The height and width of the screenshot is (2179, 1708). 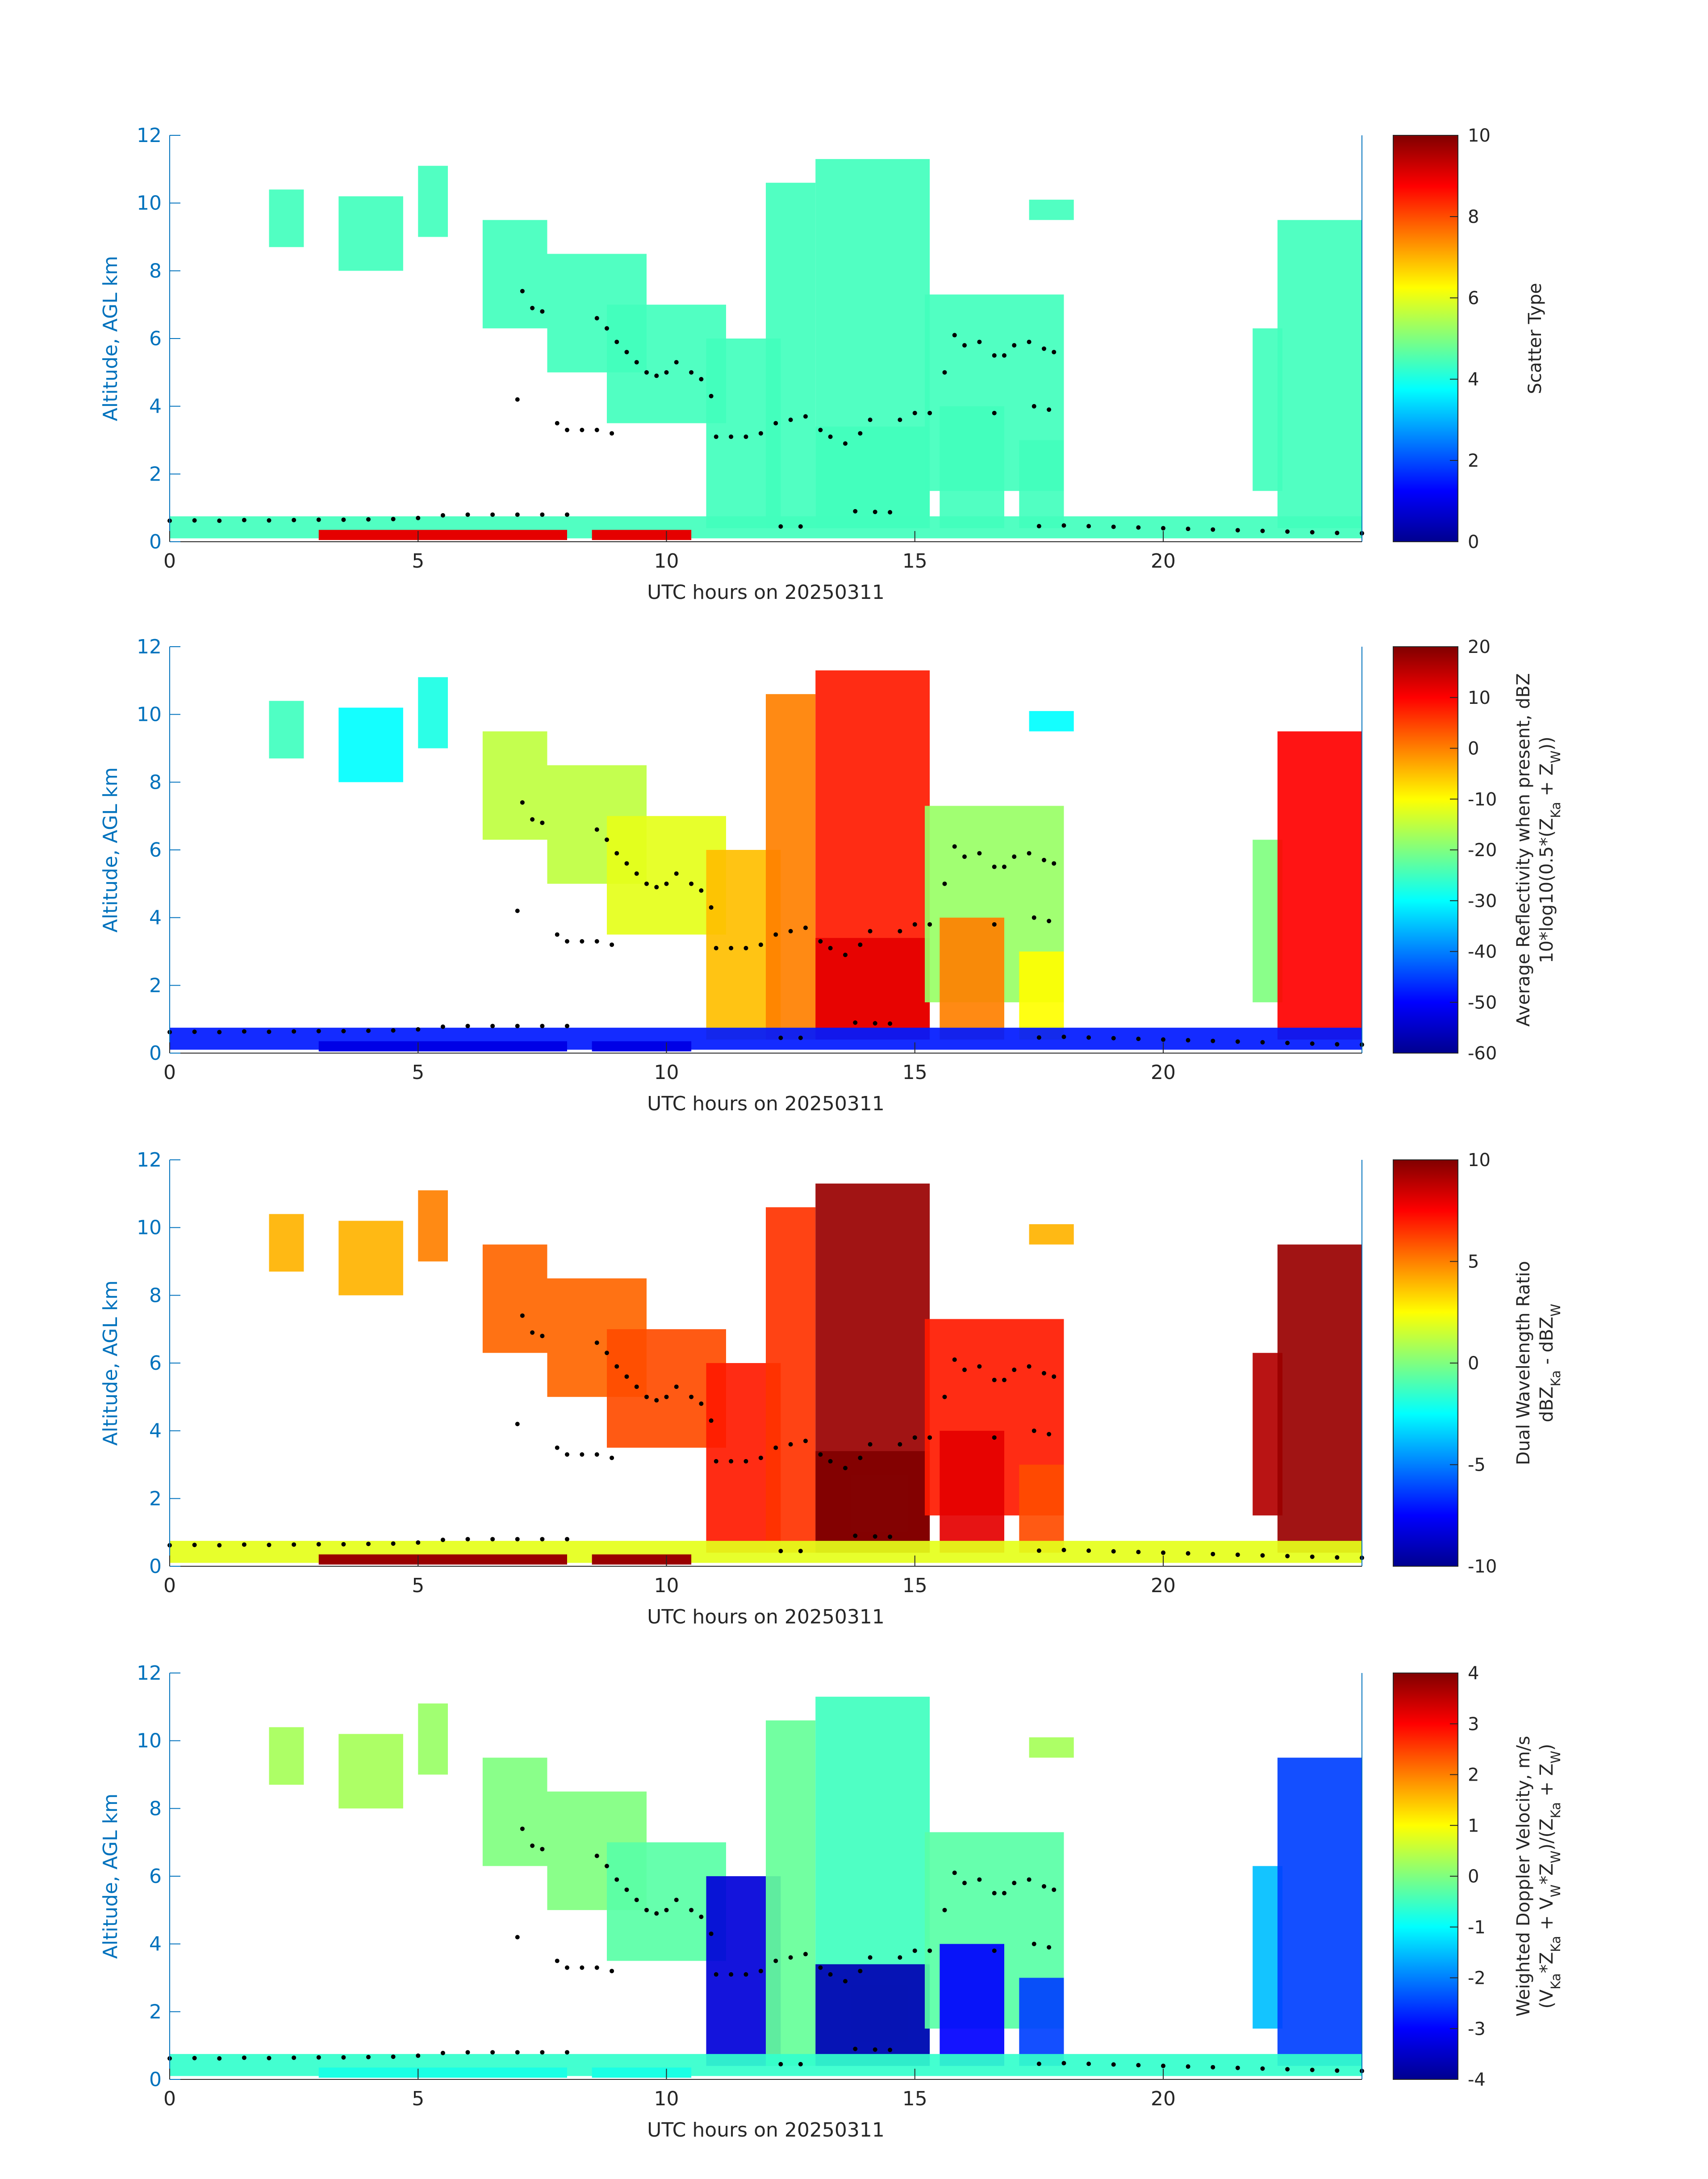 I want to click on colorbar-label: (VKa*ZKa + VW*ZW)/(ZKa + ZW), so click(x=1550, y=1876).